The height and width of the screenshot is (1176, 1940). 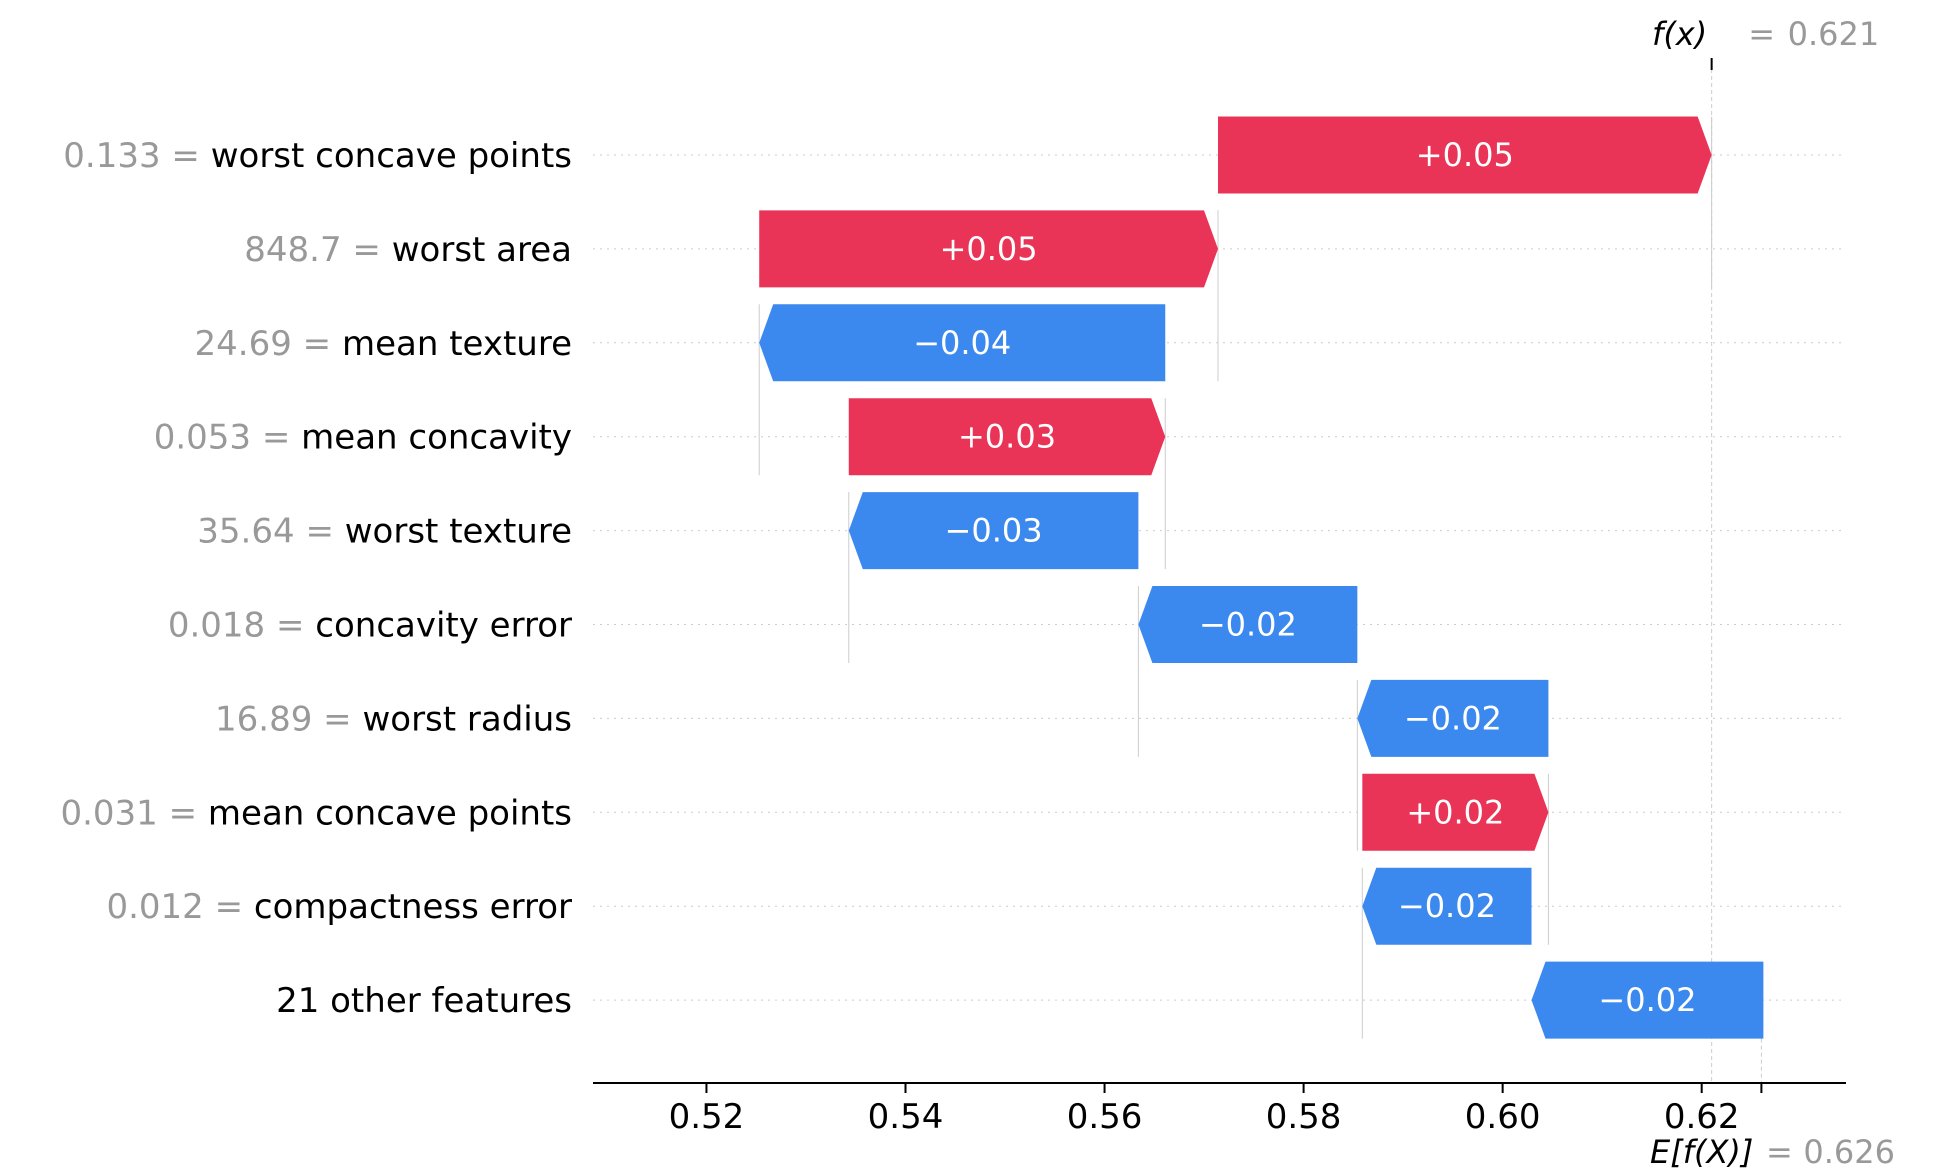 I want to click on base-value-annotation: E[f(X)] = 0.626, so click(x=1772, y=1152).